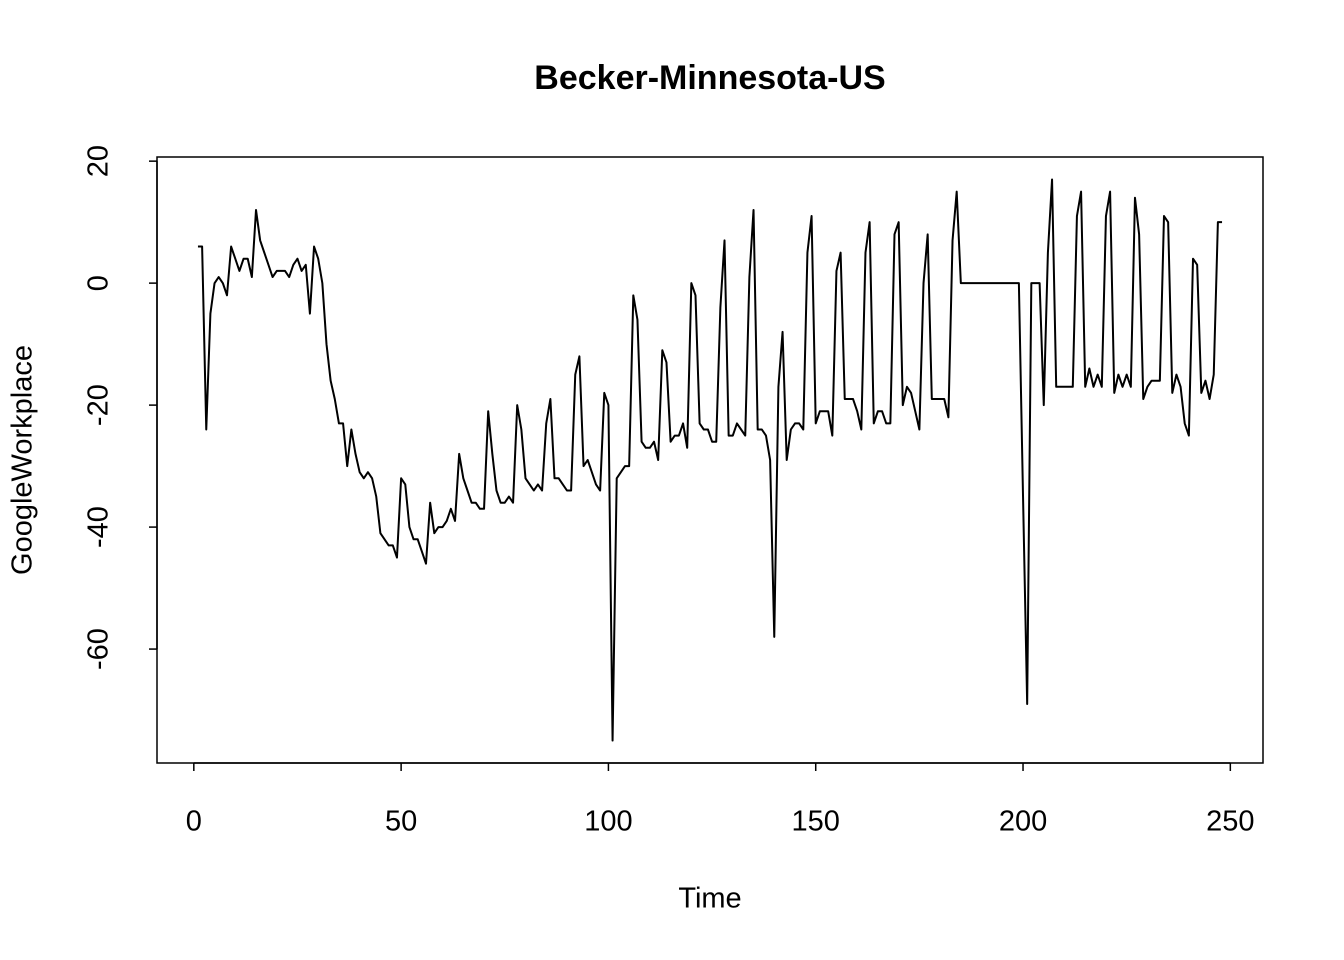 The image size is (1344, 960). What do you see at coordinates (99, 161) in the screenshot?
I see `y-tick-label: 20` at bounding box center [99, 161].